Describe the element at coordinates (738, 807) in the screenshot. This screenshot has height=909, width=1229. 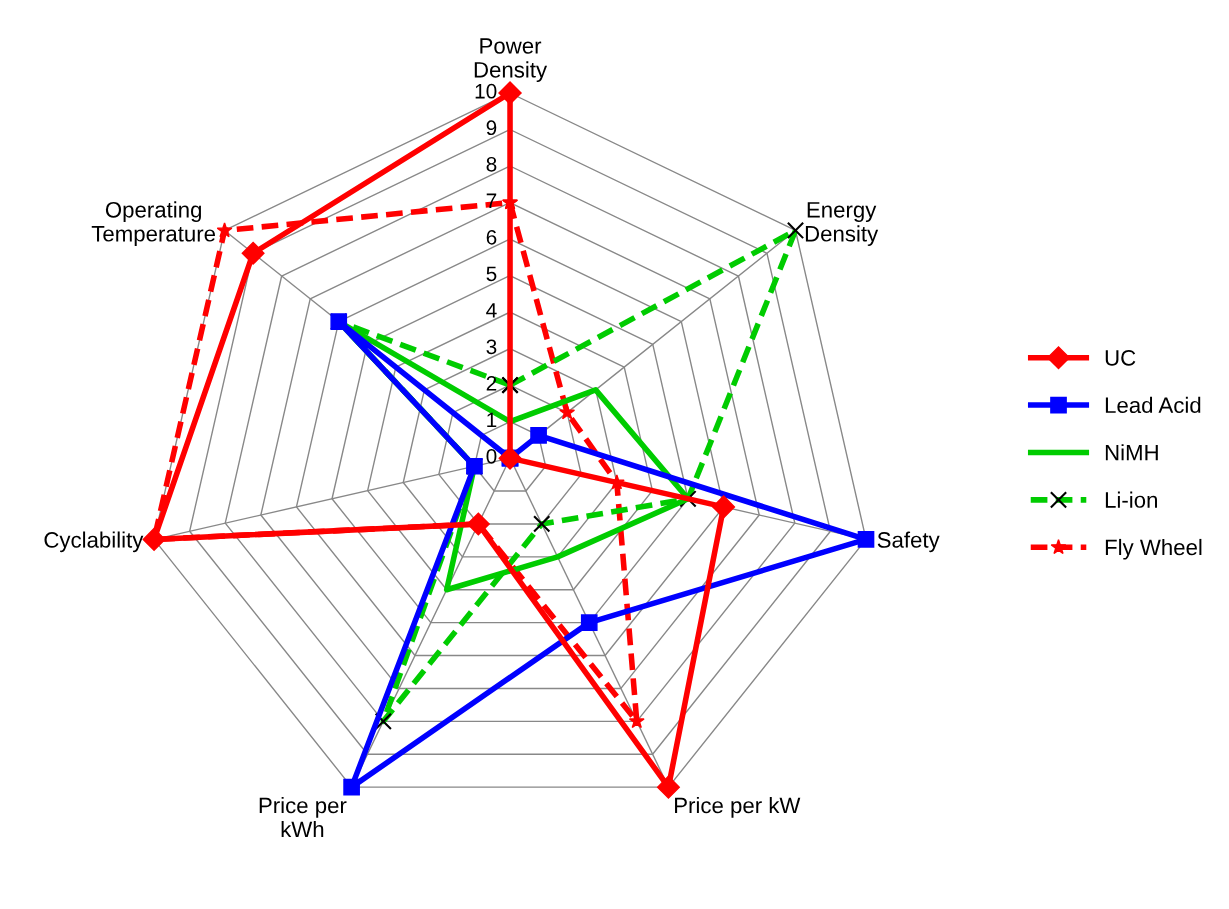
I see `spoke-label: Price per kW` at that location.